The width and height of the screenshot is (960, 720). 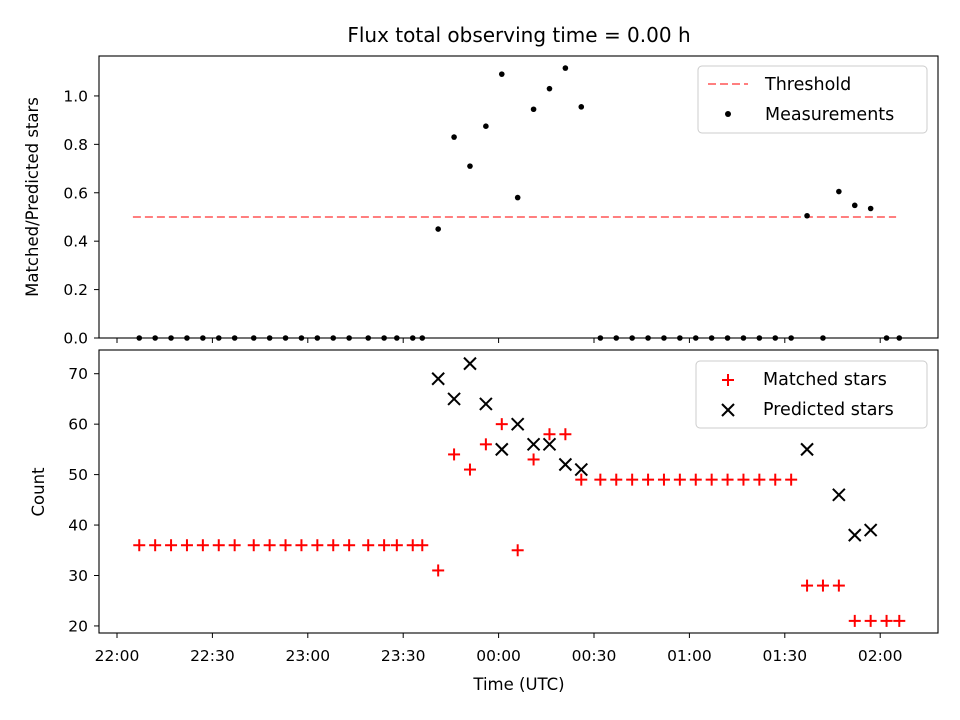 What do you see at coordinates (32, 197) in the screenshot?
I see `top-y-axis-label: Matched/Predicted stars` at bounding box center [32, 197].